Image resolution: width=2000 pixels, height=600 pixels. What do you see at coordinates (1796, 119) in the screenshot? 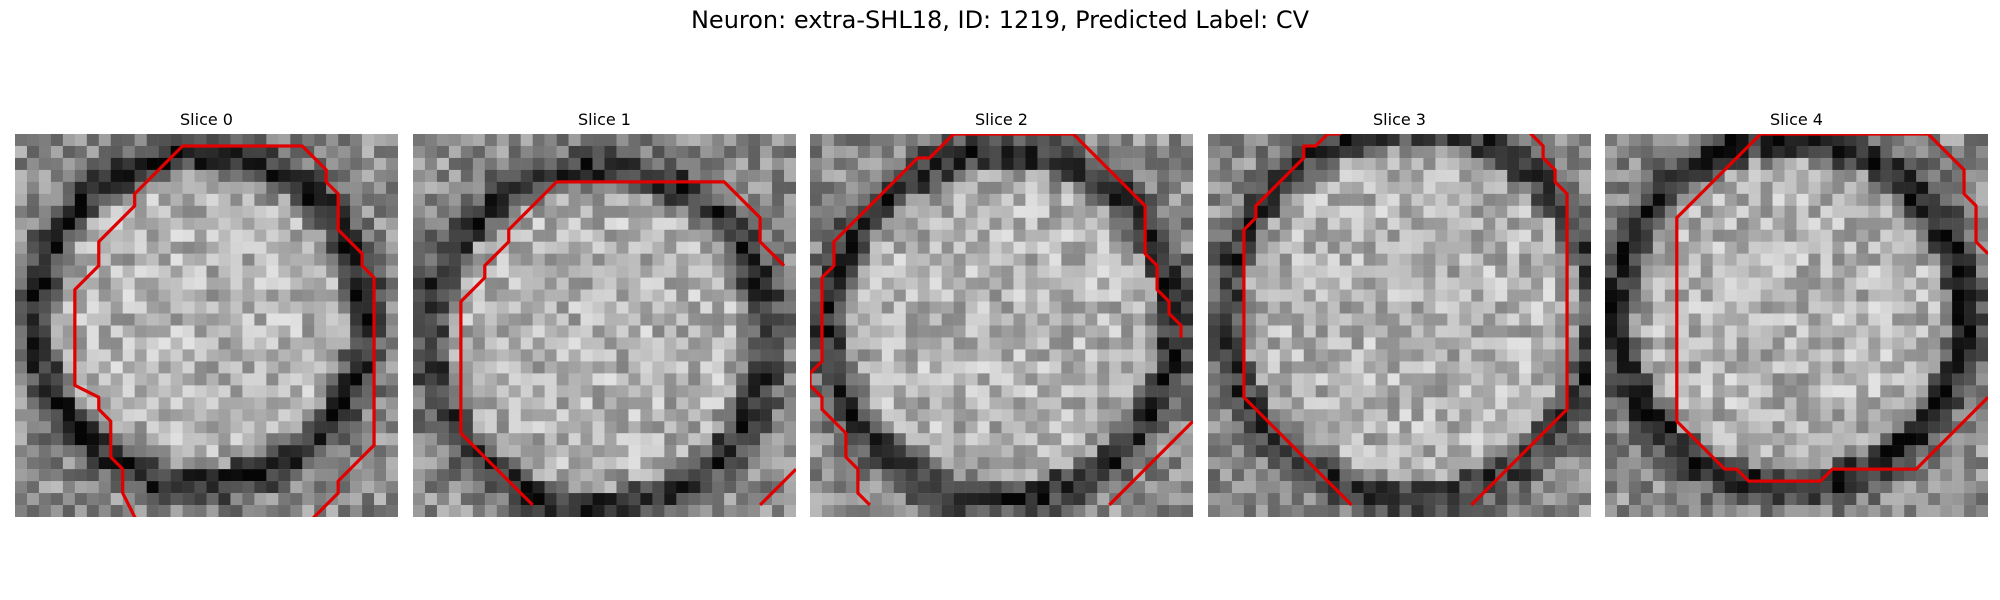
I see `slice-title: Slice 4` at bounding box center [1796, 119].